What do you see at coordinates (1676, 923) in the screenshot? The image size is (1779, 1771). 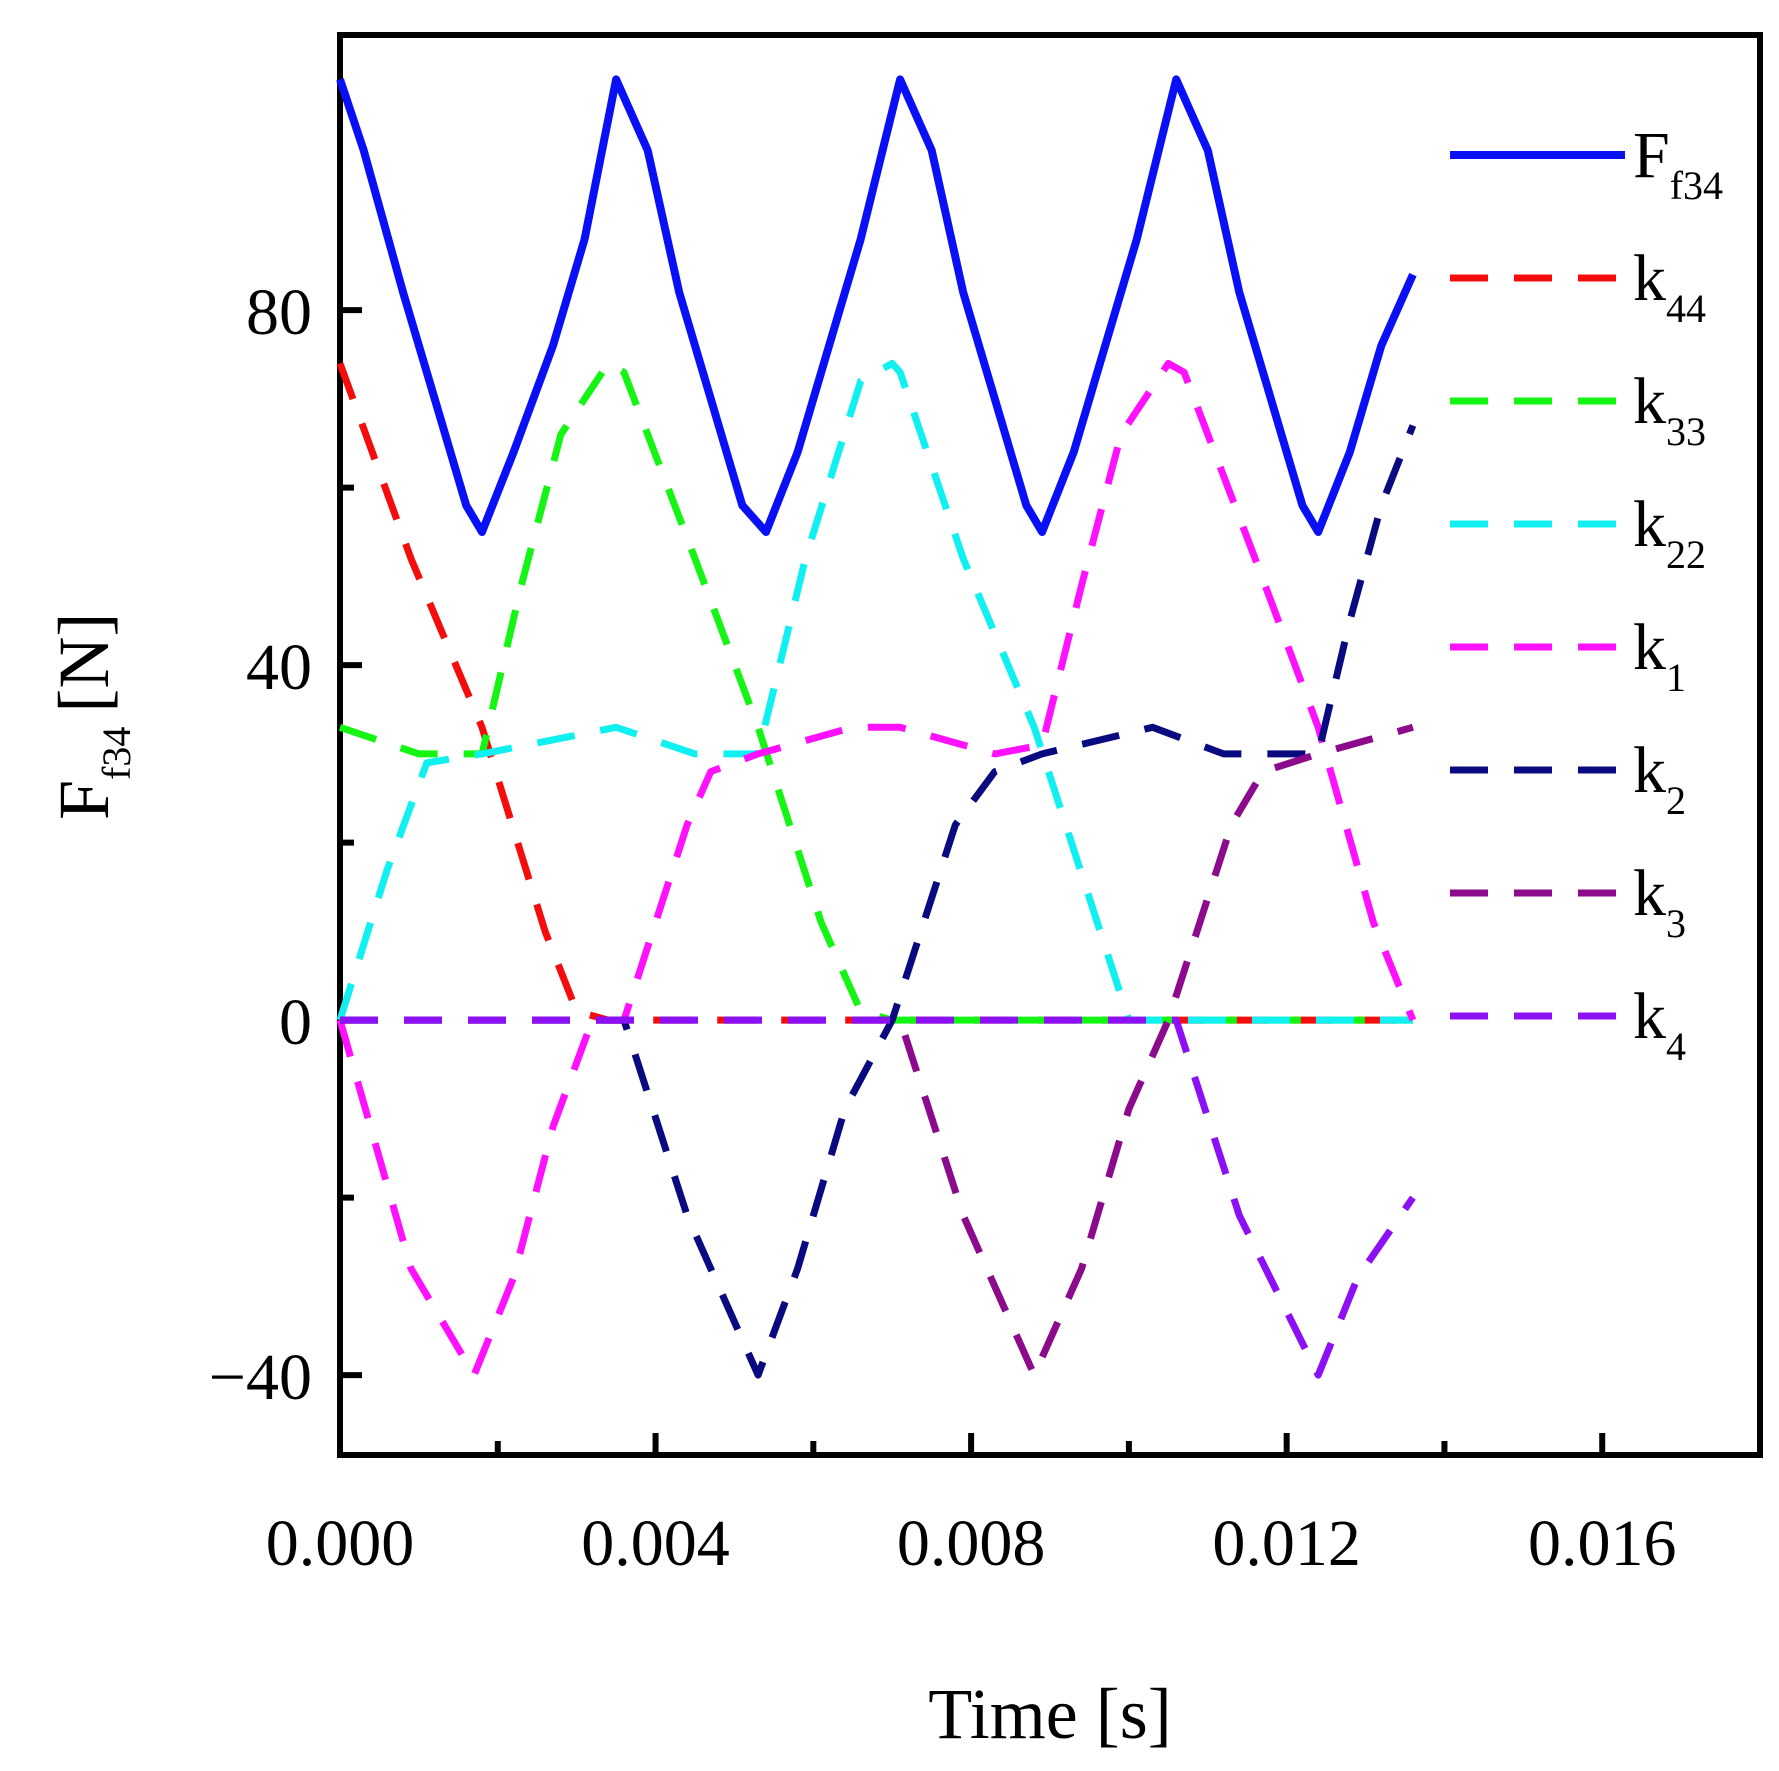 I see `legend-label-subscript: 3` at bounding box center [1676, 923].